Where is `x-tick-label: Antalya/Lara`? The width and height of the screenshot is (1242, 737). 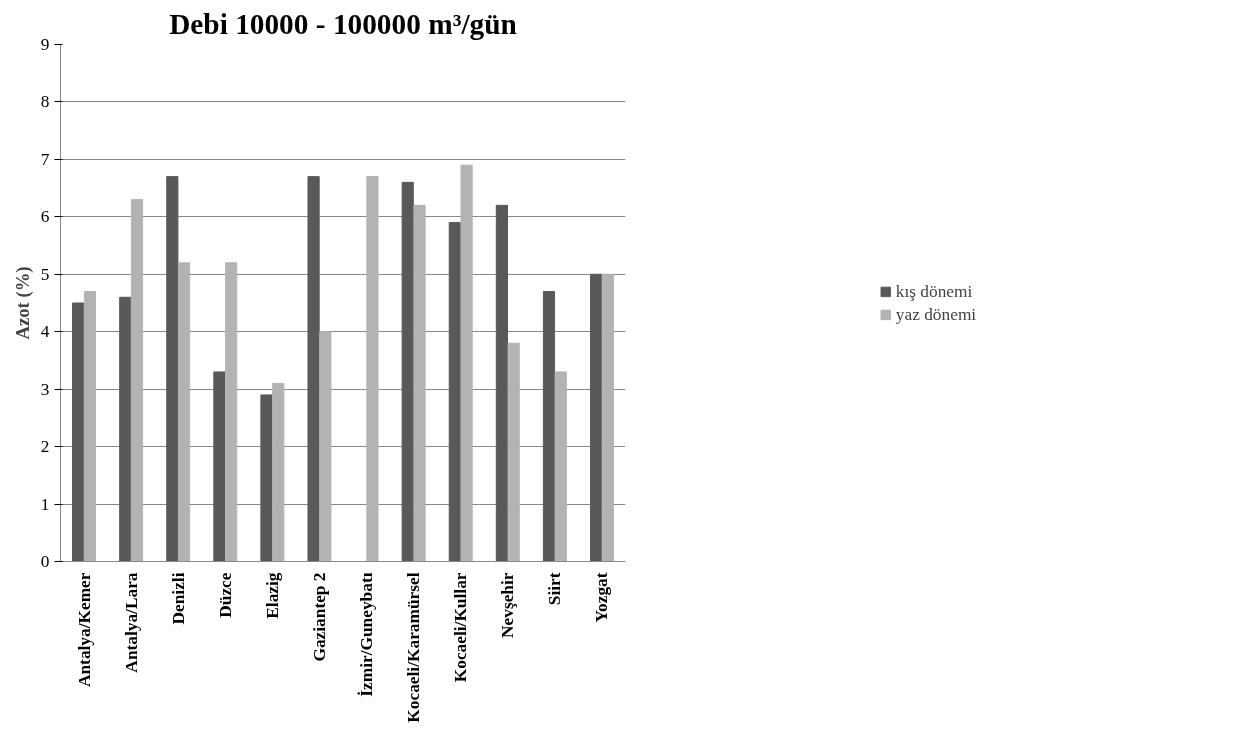 x-tick-label: Antalya/Lara is located at coordinates (131, 622).